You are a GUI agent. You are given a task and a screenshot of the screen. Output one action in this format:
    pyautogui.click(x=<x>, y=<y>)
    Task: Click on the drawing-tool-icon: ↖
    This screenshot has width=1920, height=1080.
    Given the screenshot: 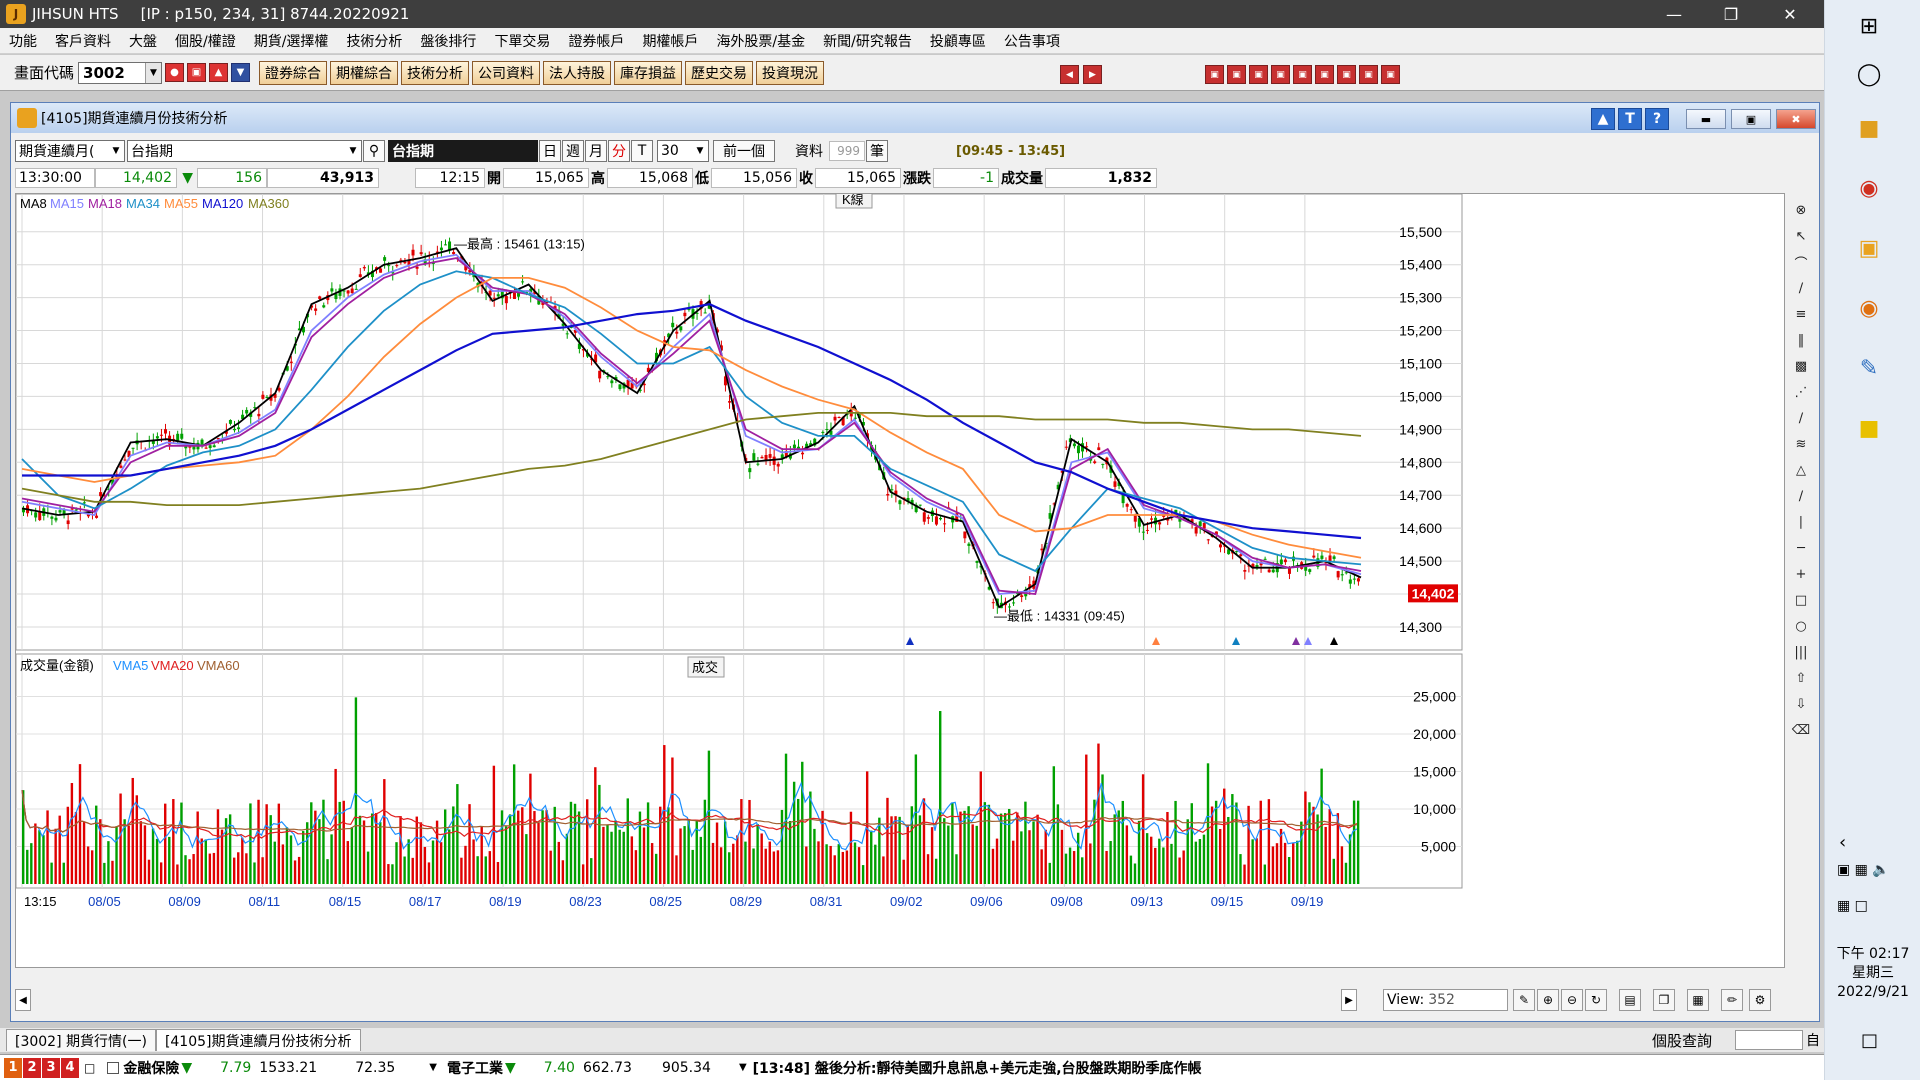 What is the action you would take?
    pyautogui.click(x=1801, y=236)
    